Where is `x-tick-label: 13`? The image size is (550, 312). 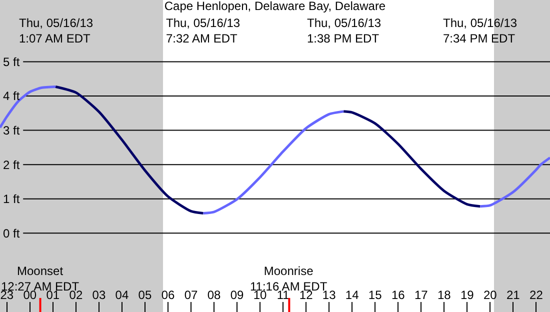
x-tick-label: 13 is located at coordinates (329, 295).